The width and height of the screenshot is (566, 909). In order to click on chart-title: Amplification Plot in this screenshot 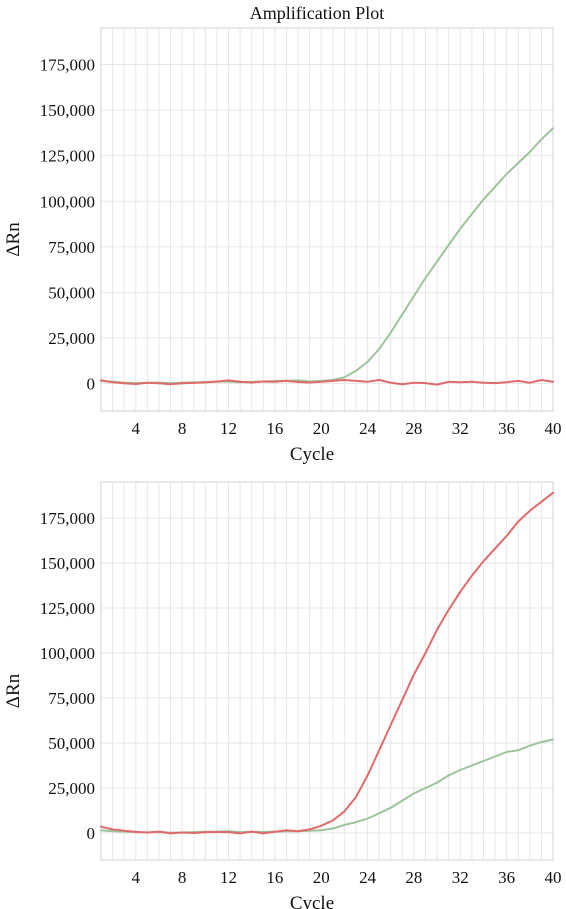, I will do `click(317, 13)`.